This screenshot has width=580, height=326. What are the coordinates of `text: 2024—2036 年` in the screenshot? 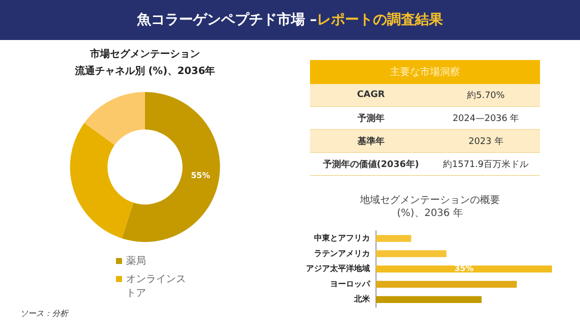 It's located at (486, 118).